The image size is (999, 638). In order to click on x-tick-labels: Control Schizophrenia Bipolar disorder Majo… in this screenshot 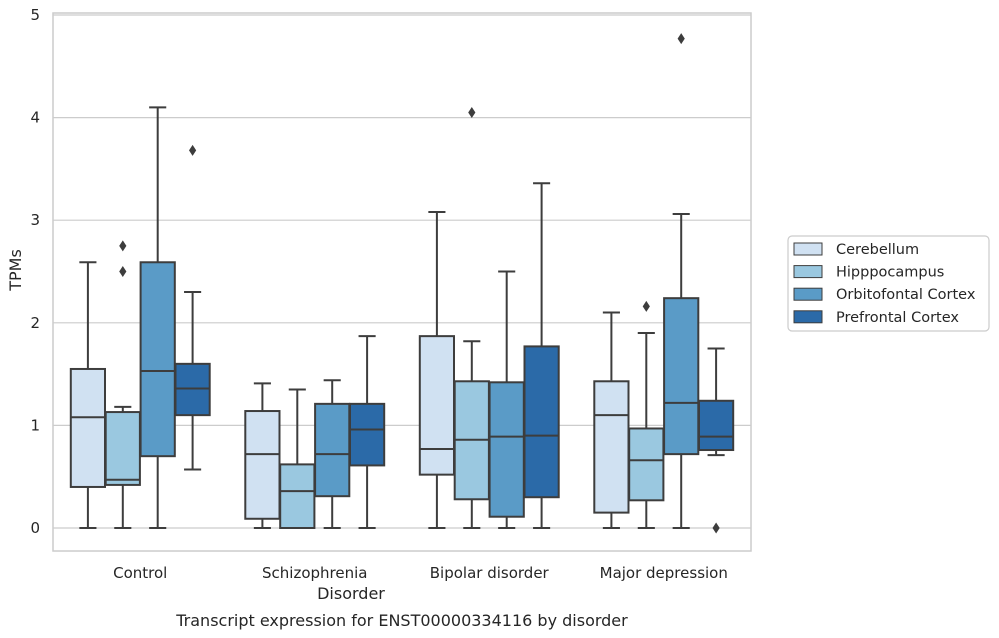, I will do `click(420, 573)`.